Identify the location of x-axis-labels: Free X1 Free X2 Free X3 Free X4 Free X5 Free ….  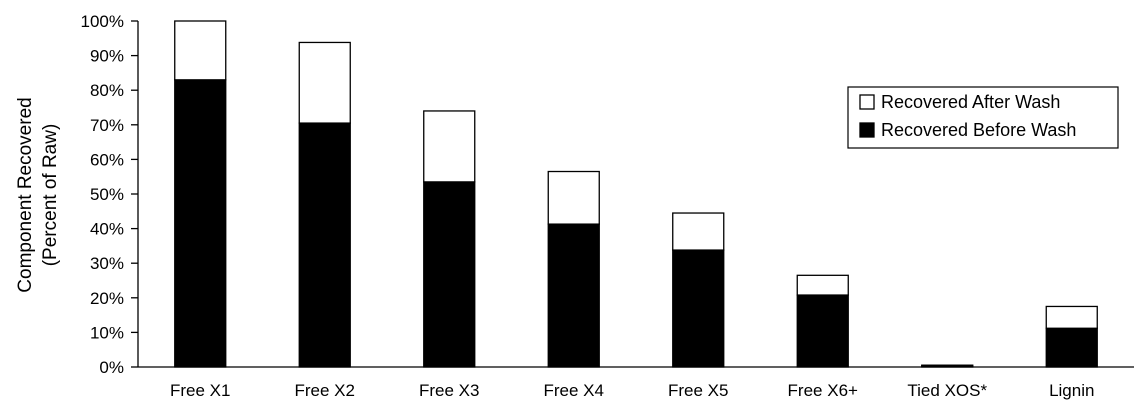
(632, 390).